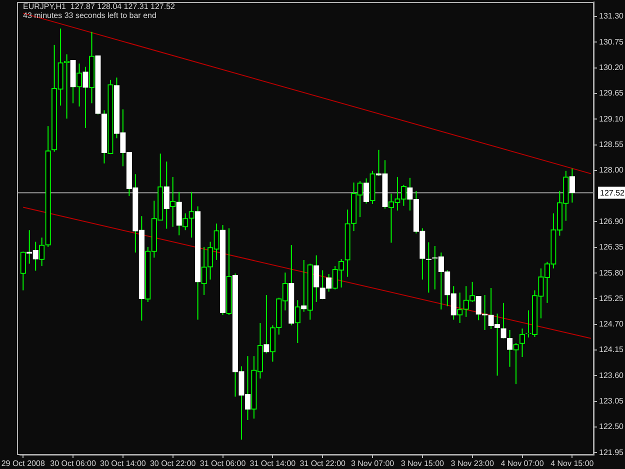  Describe the element at coordinates (23, 463) in the screenshot. I see `x-tick-label: 29 Oct 2008` at that location.